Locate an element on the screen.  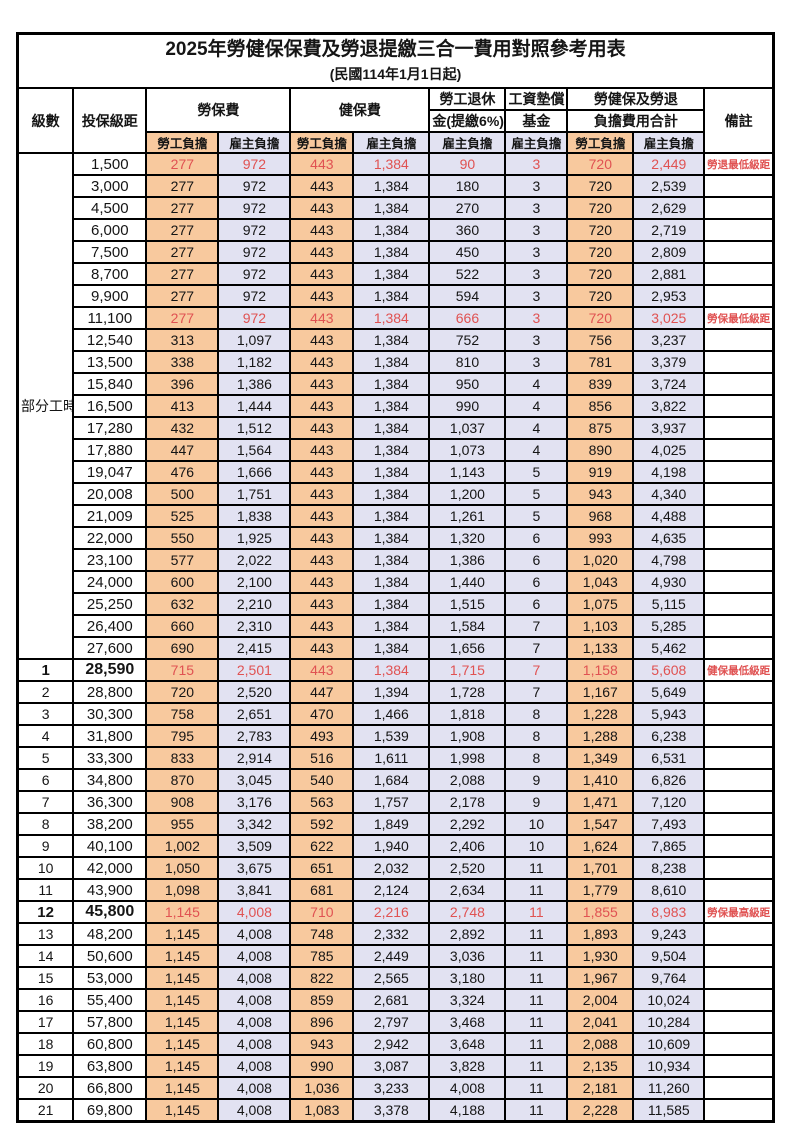
level-cell-part-time: 部分工時 is located at coordinates (45, 406).